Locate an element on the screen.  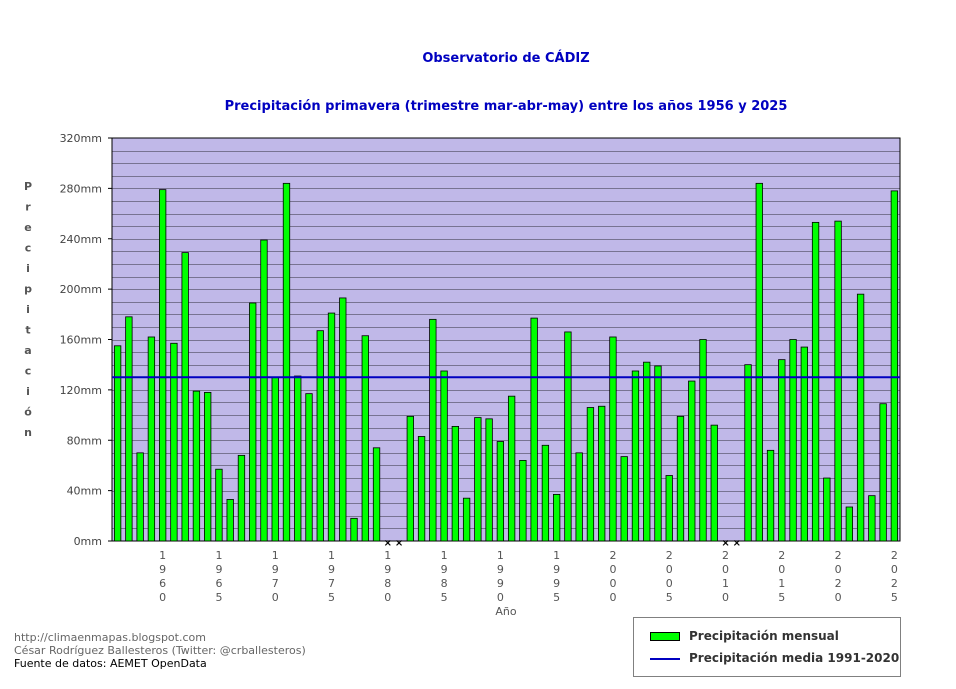
legend-item-bars: Precipitación mensual is located at coordinates (744, 636).